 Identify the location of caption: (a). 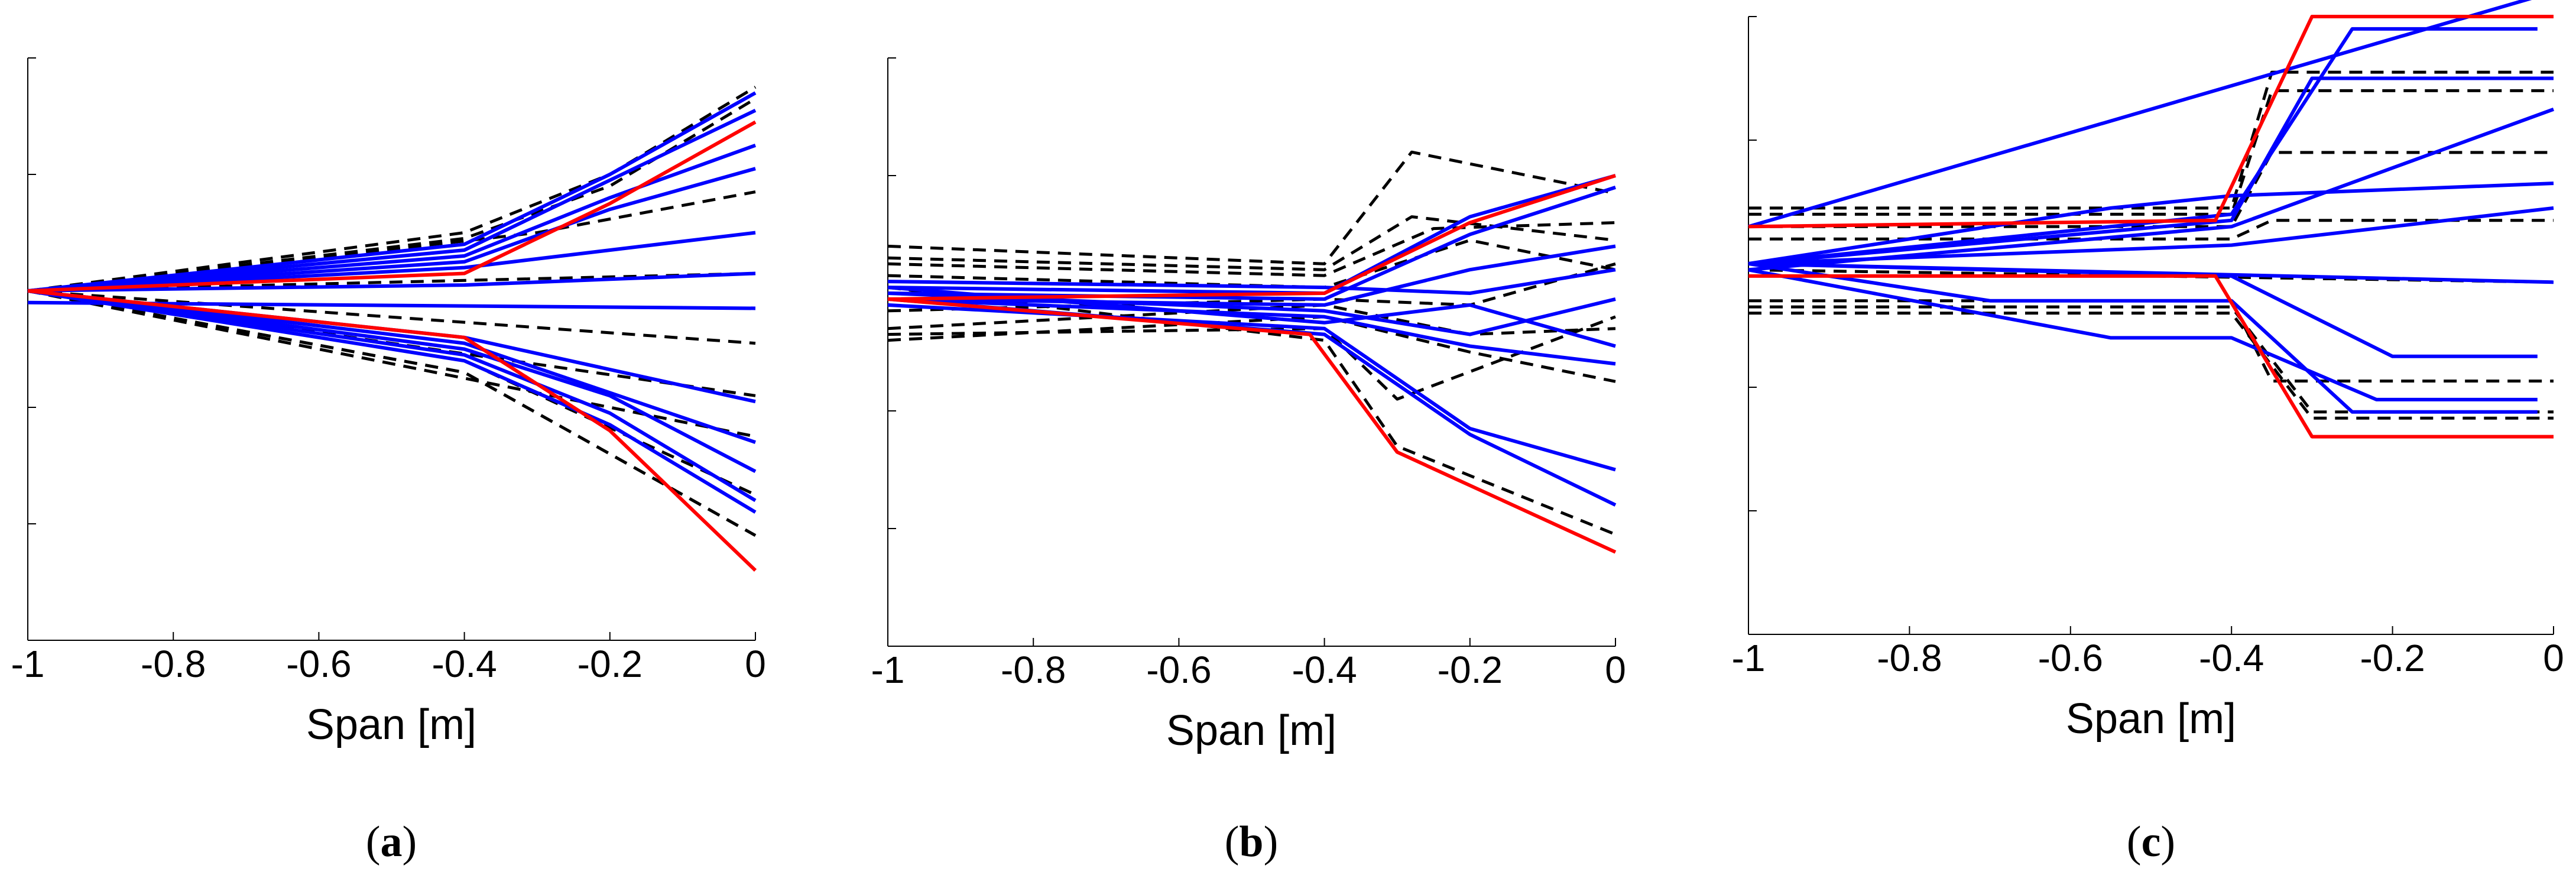
(391, 842).